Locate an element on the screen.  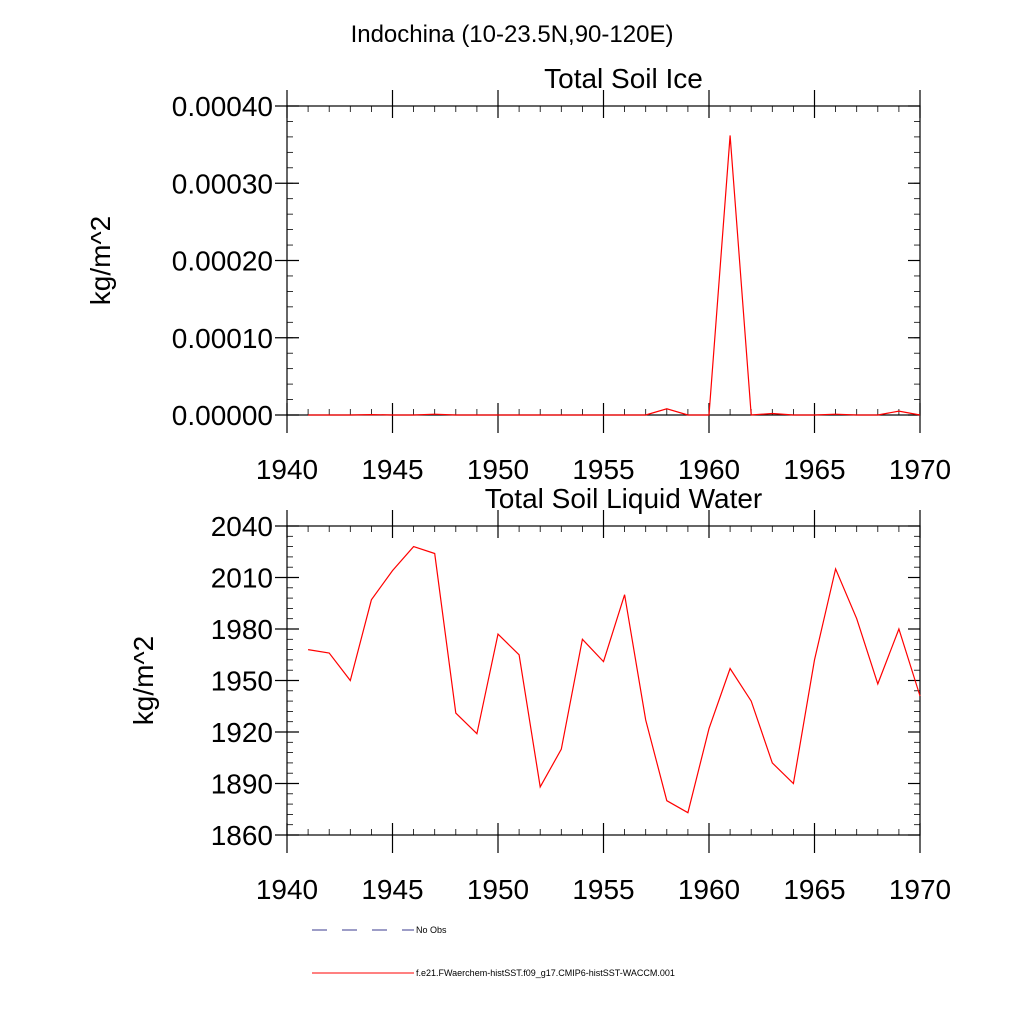
y-tick-label: 1950 is located at coordinates (242, 681).